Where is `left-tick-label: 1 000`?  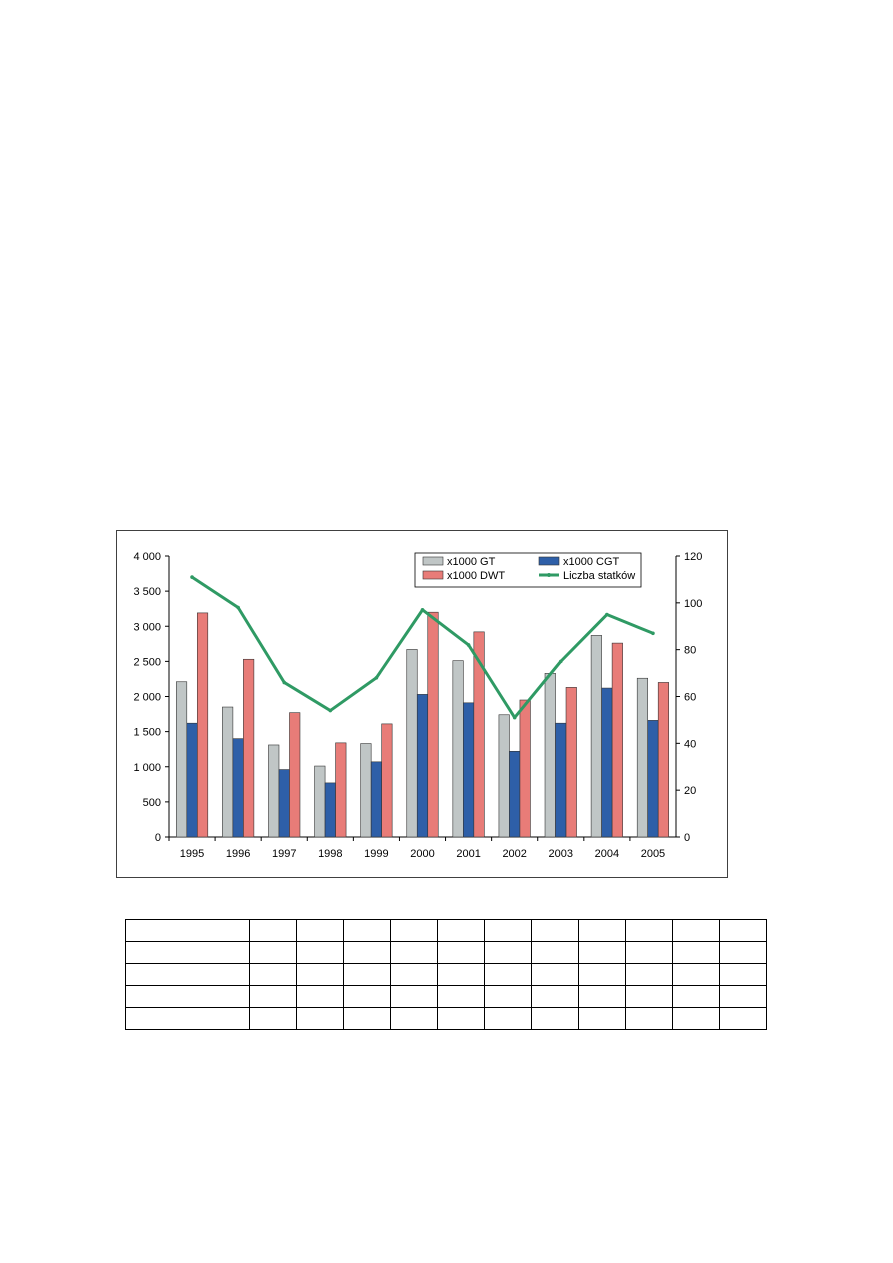 left-tick-label: 1 000 is located at coordinates (147, 768).